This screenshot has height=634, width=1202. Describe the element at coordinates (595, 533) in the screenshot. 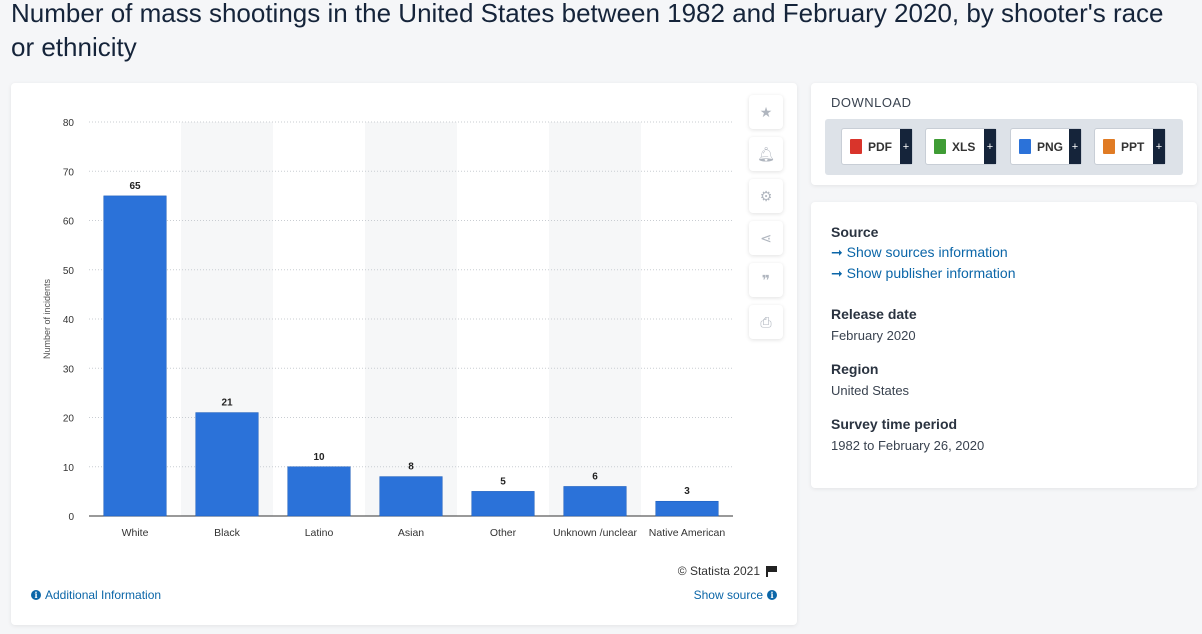

I see `x-tick-label: Unknown /unclear` at that location.